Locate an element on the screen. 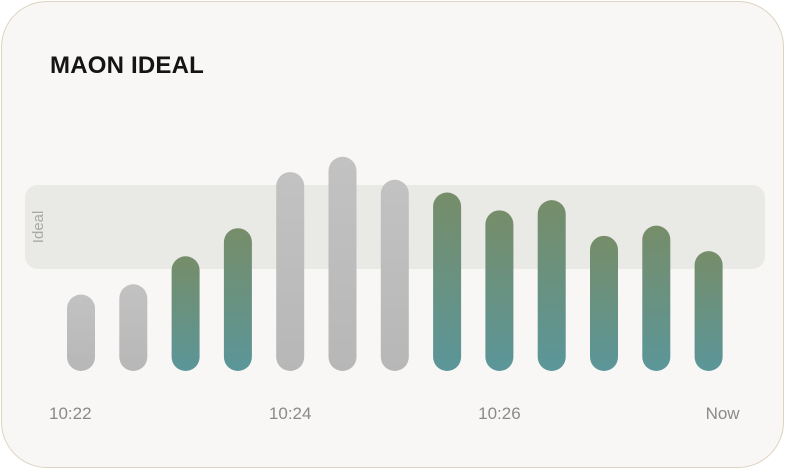 The image size is (787, 471). card-title: MAON IDEAL is located at coordinates (127, 65).